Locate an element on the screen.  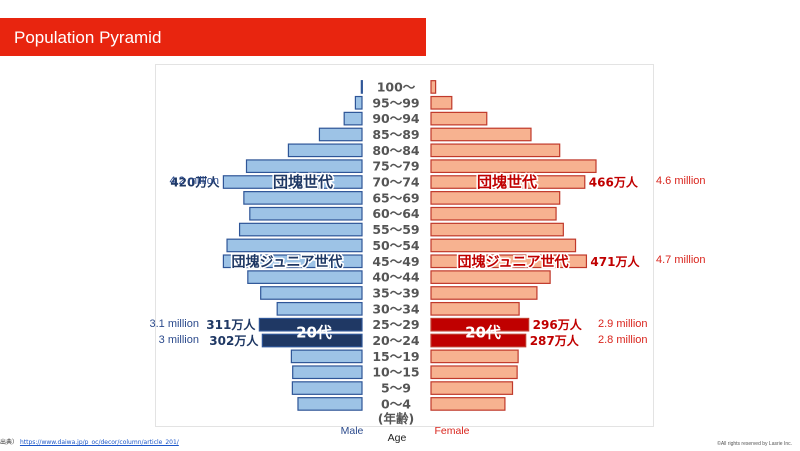
age-tick-label: 85～89 is located at coordinates (395, 134).